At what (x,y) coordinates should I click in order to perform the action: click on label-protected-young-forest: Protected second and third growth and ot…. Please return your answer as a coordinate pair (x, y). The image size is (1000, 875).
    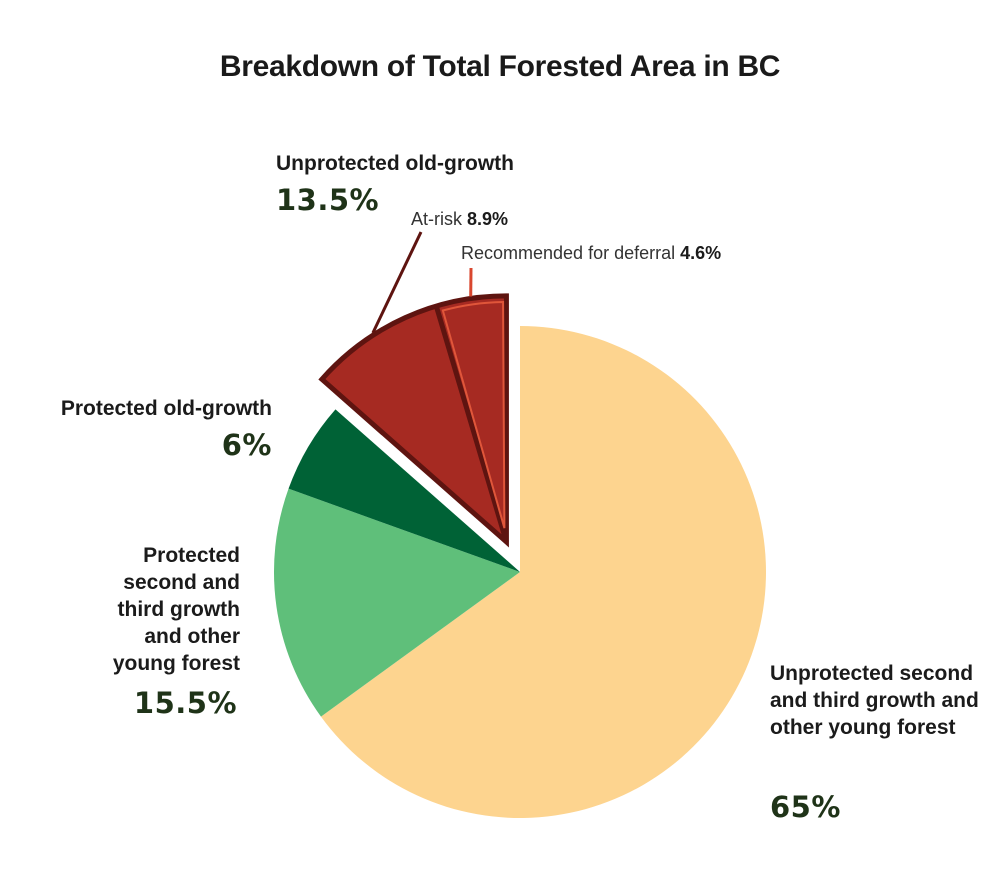
    Looking at the image, I should click on (167, 609).